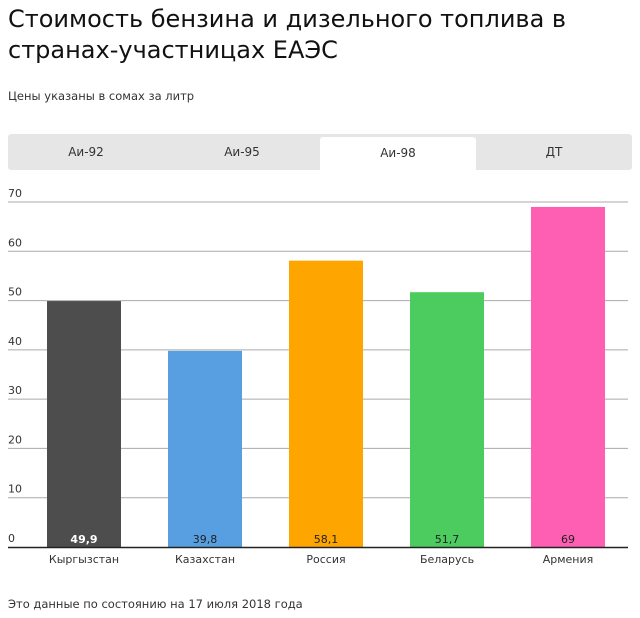  Describe the element at coordinates (325, 559) in the screenshot. I see `x-tick-label: Россия` at that location.